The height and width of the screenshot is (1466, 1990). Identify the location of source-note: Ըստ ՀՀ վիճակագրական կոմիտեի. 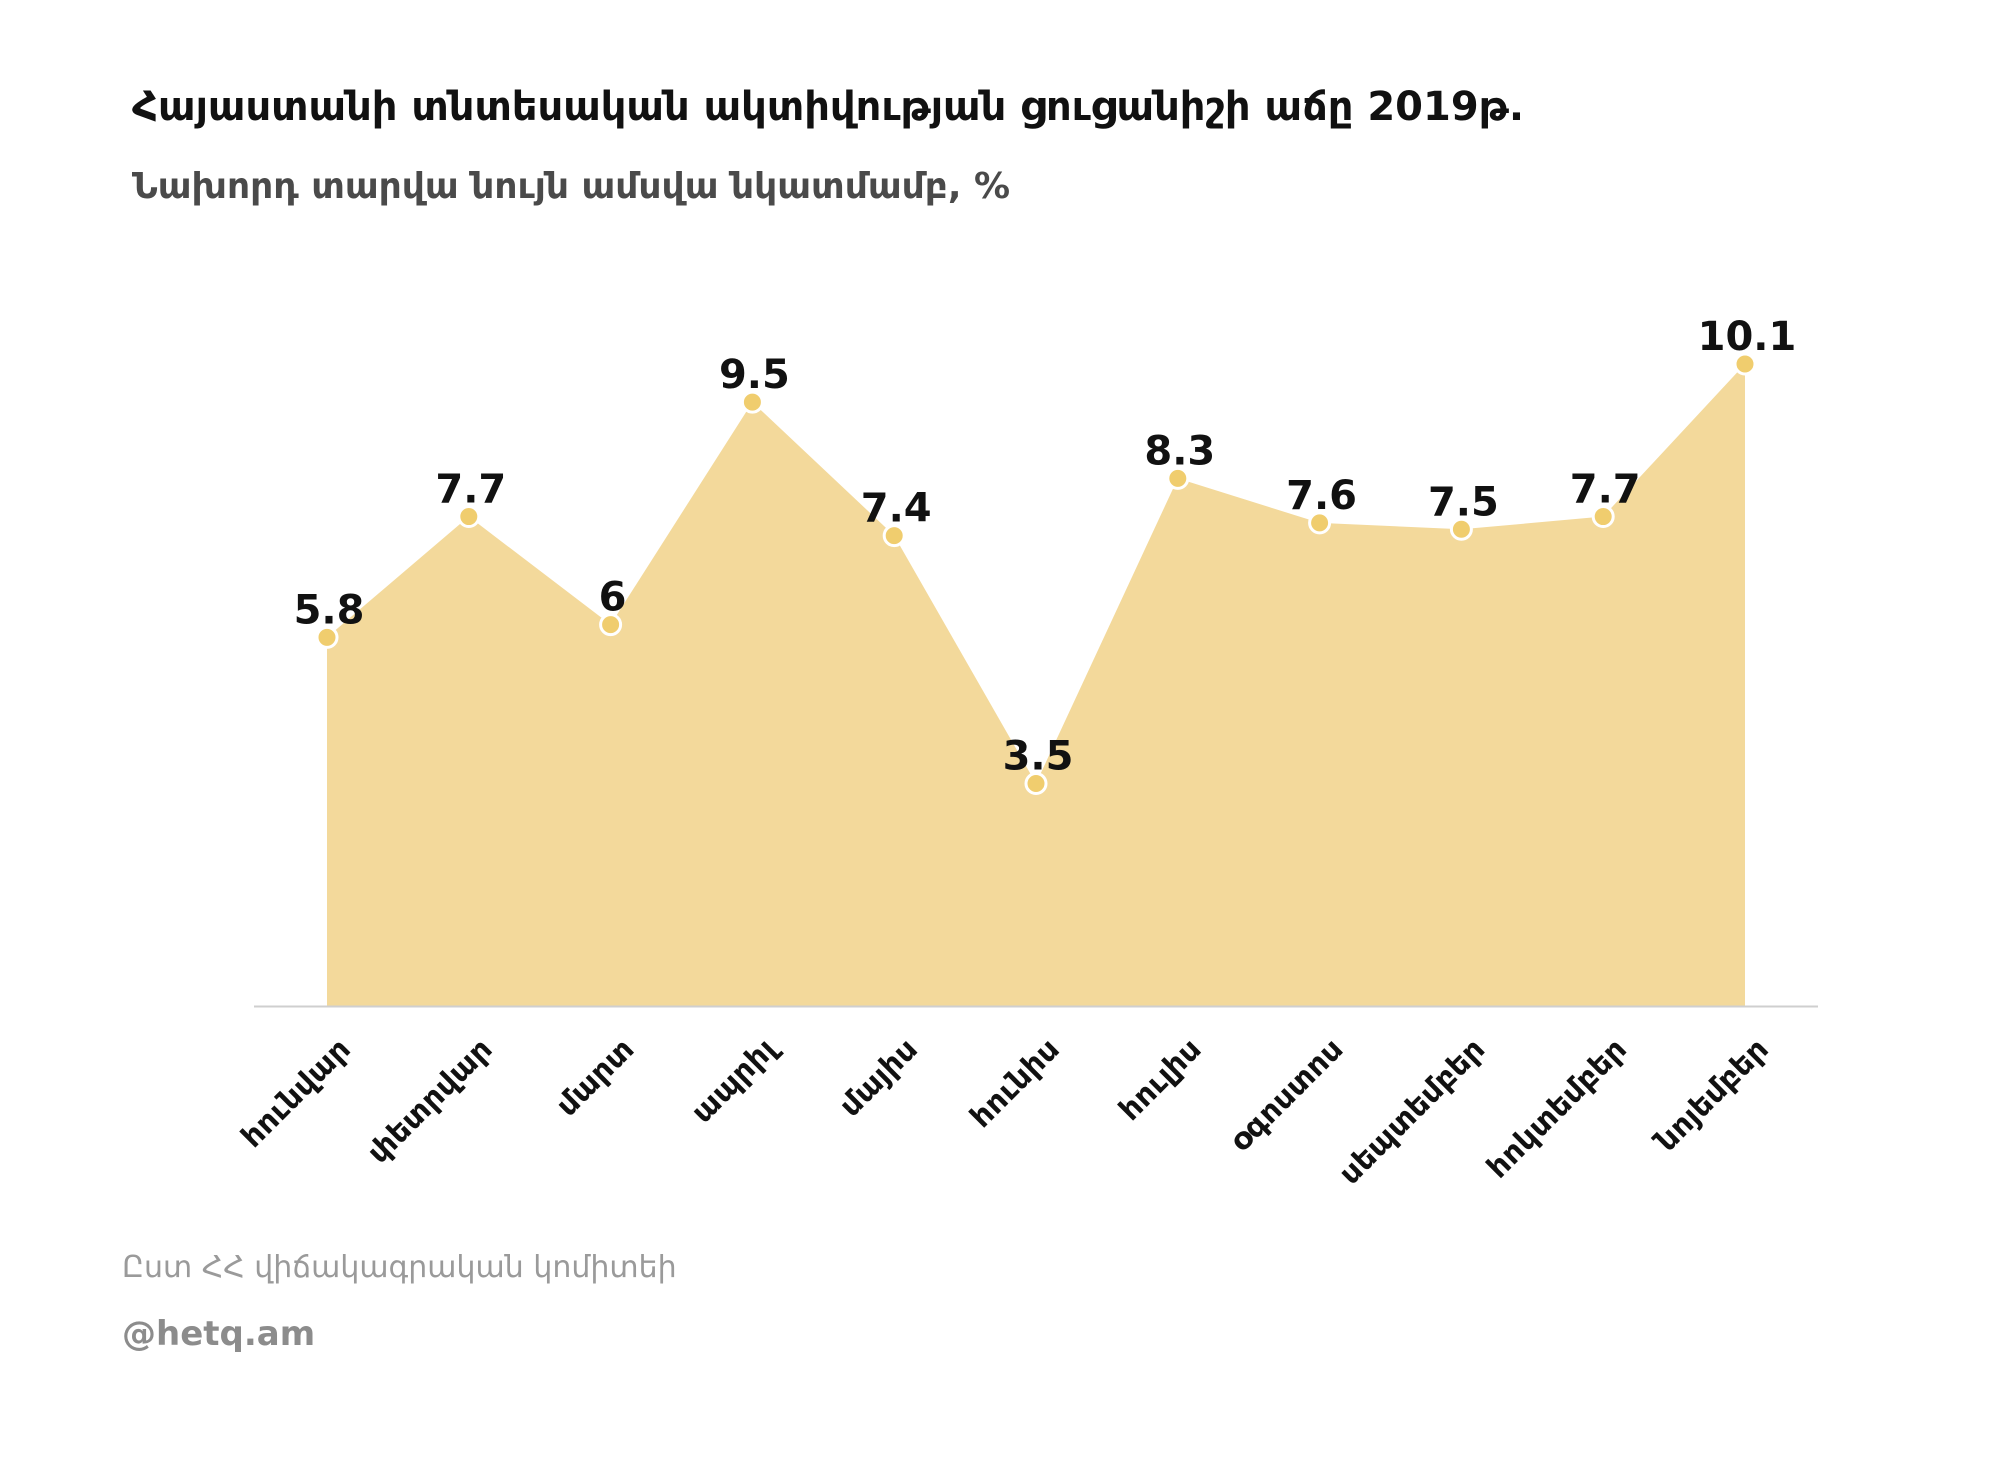
(399, 1267).